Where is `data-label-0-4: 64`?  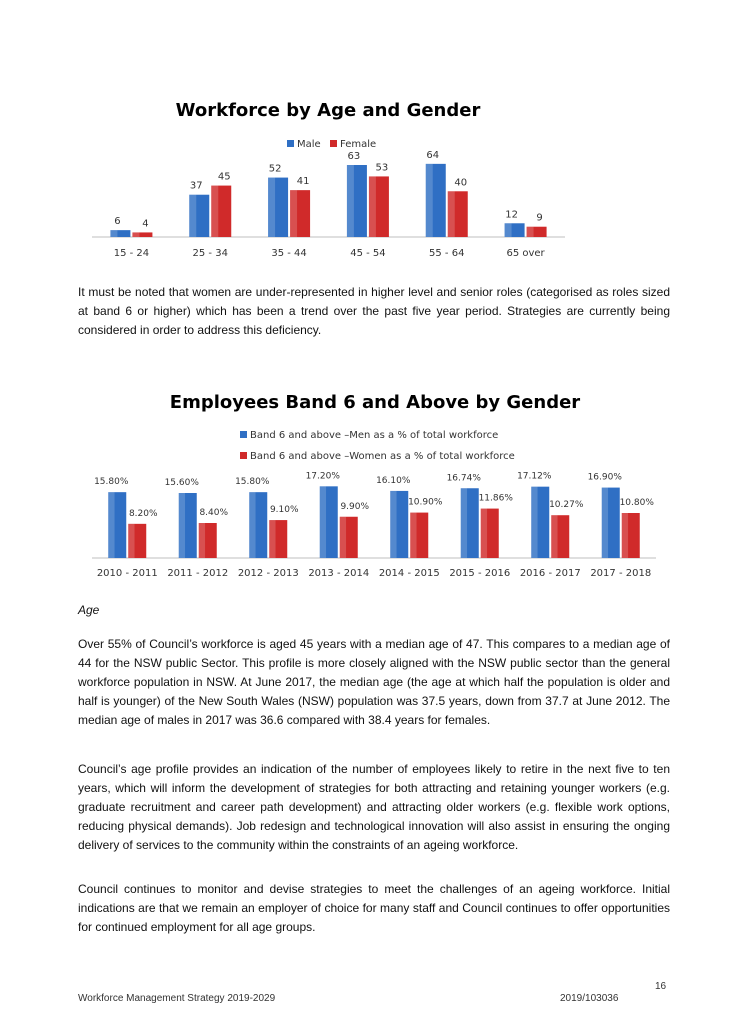
data-label-0-4: 64 is located at coordinates (432, 155).